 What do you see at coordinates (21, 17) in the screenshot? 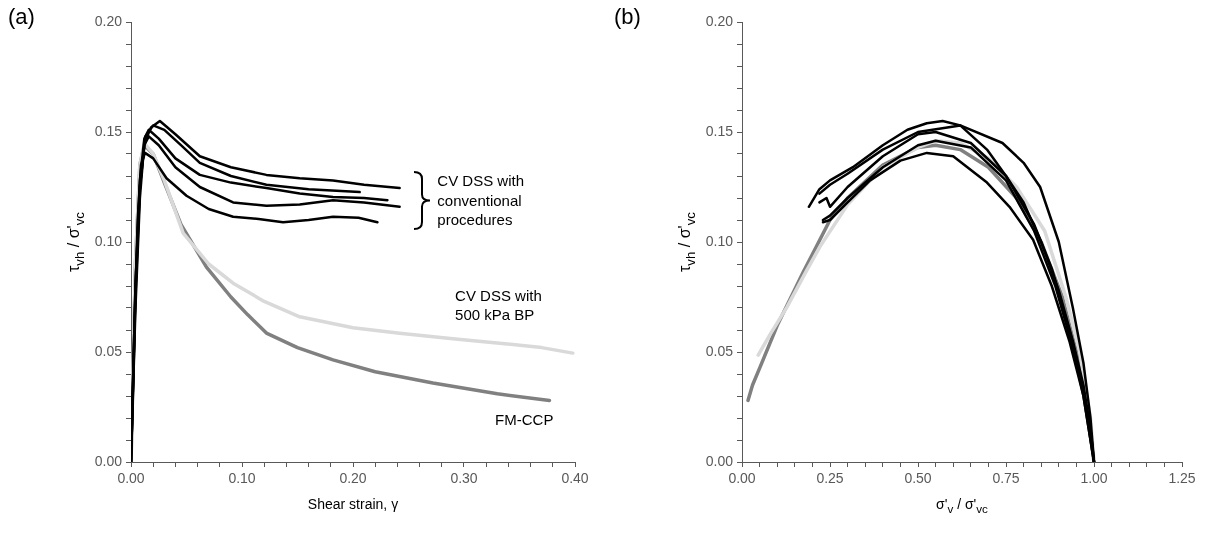
I see `chart-title: (a)` at bounding box center [21, 17].